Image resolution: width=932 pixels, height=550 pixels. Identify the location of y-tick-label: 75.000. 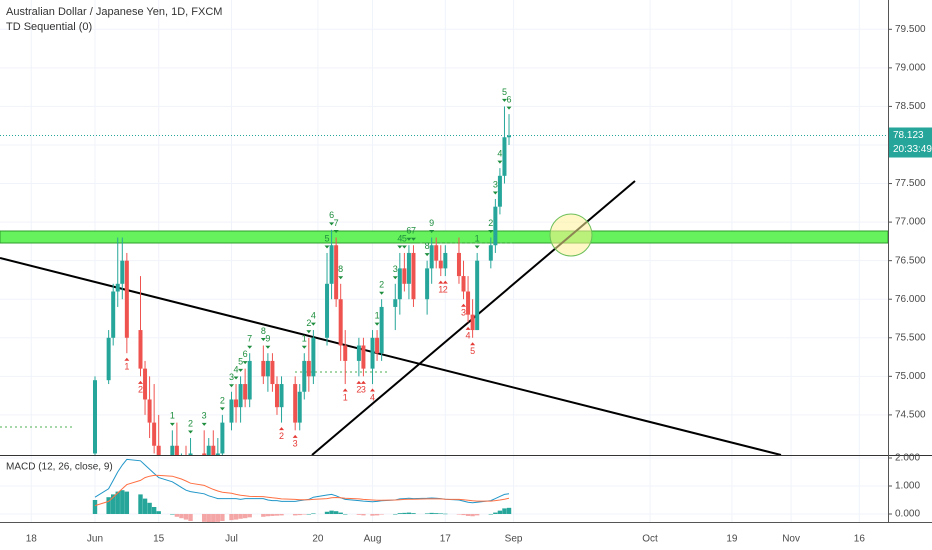
(910, 376).